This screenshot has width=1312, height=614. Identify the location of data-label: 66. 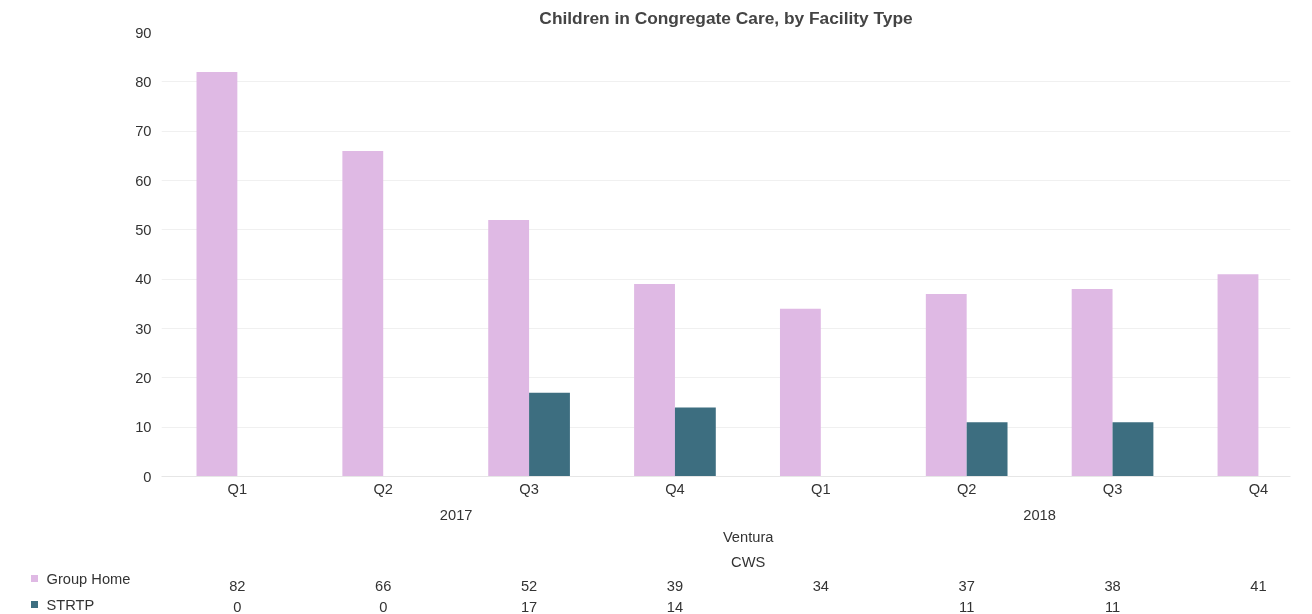
(383, 585).